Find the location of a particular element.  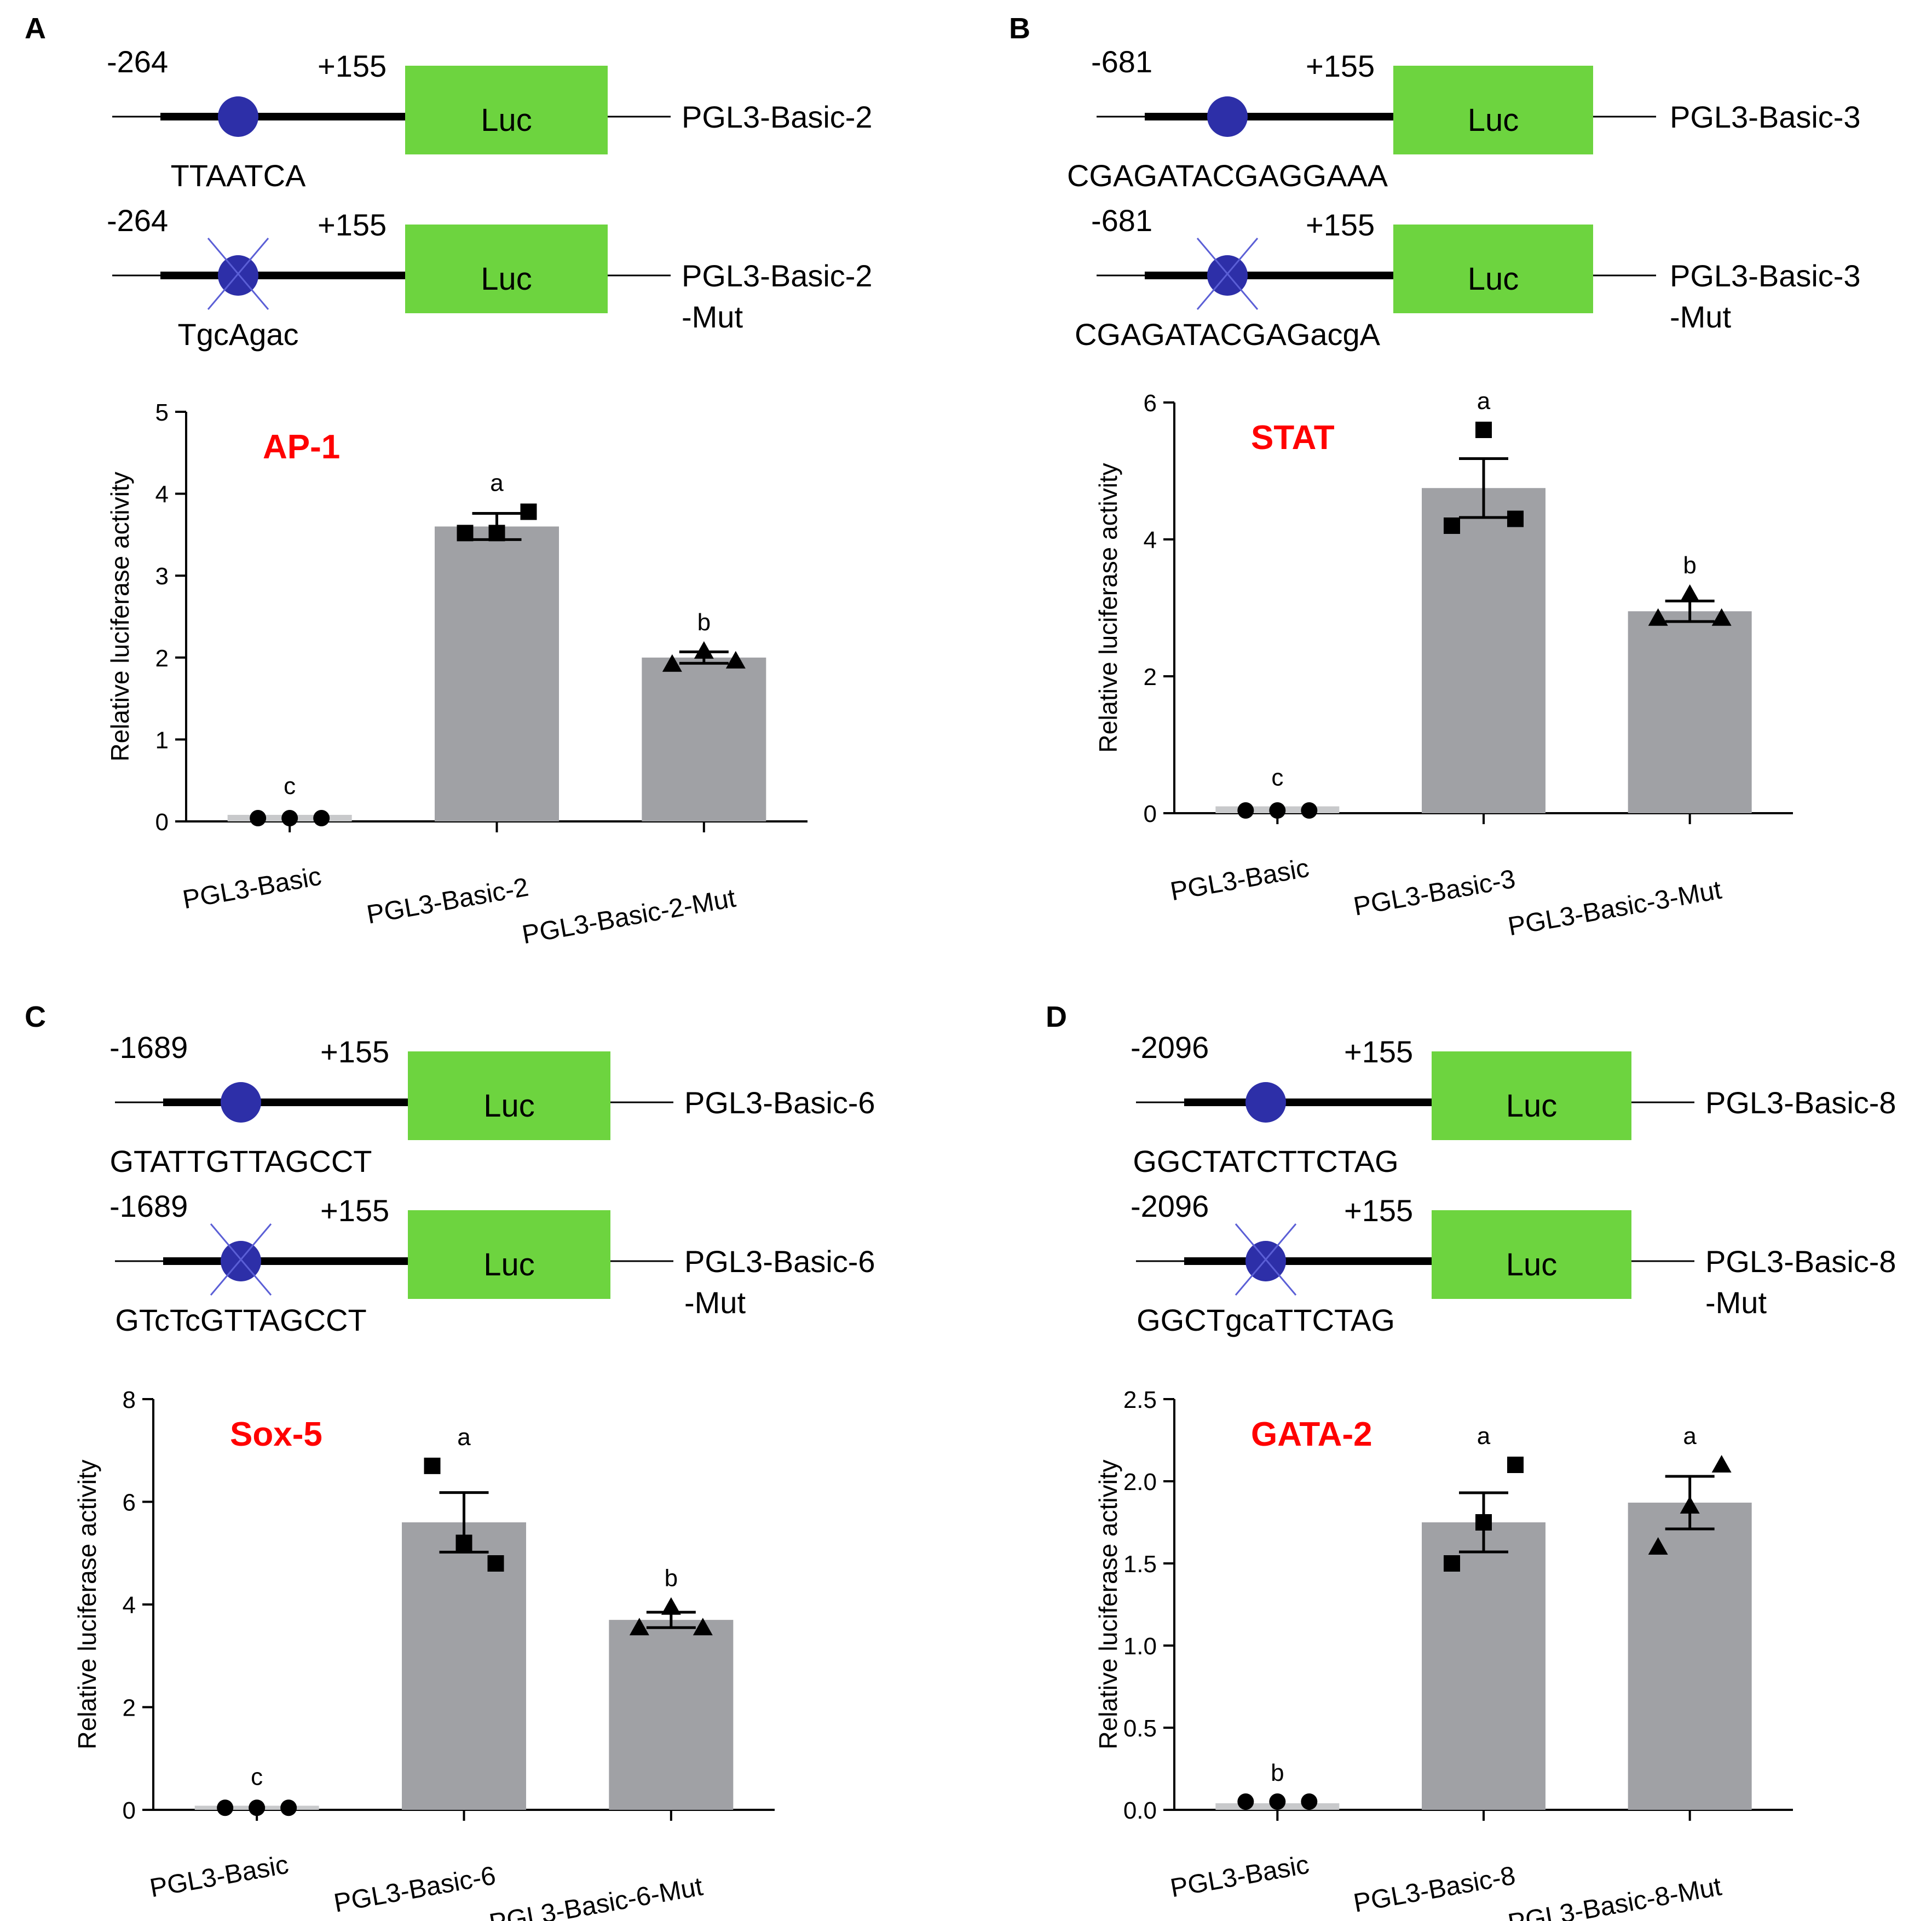

start-coordinate: -1689 is located at coordinates (148, 1047).